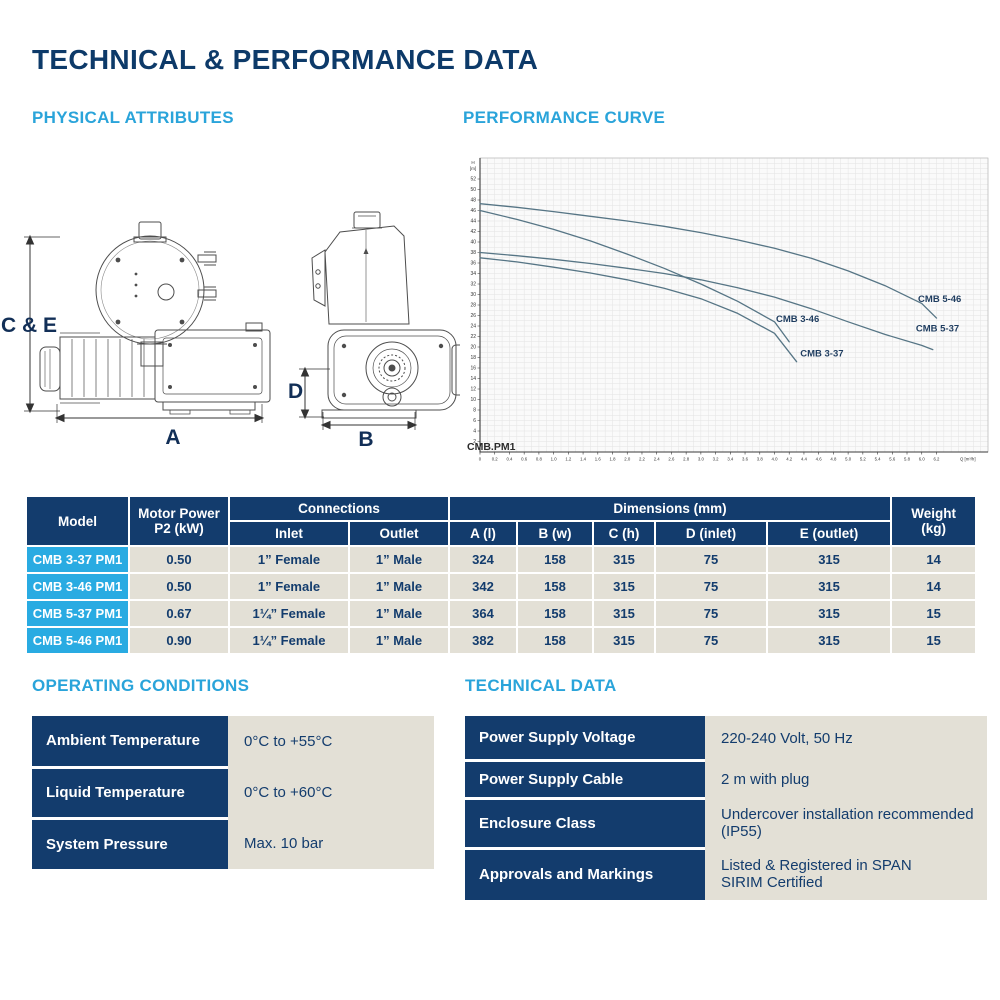  What do you see at coordinates (77, 640) in the screenshot?
I see `spec-model-cell: CMB 5-46 PM1` at bounding box center [77, 640].